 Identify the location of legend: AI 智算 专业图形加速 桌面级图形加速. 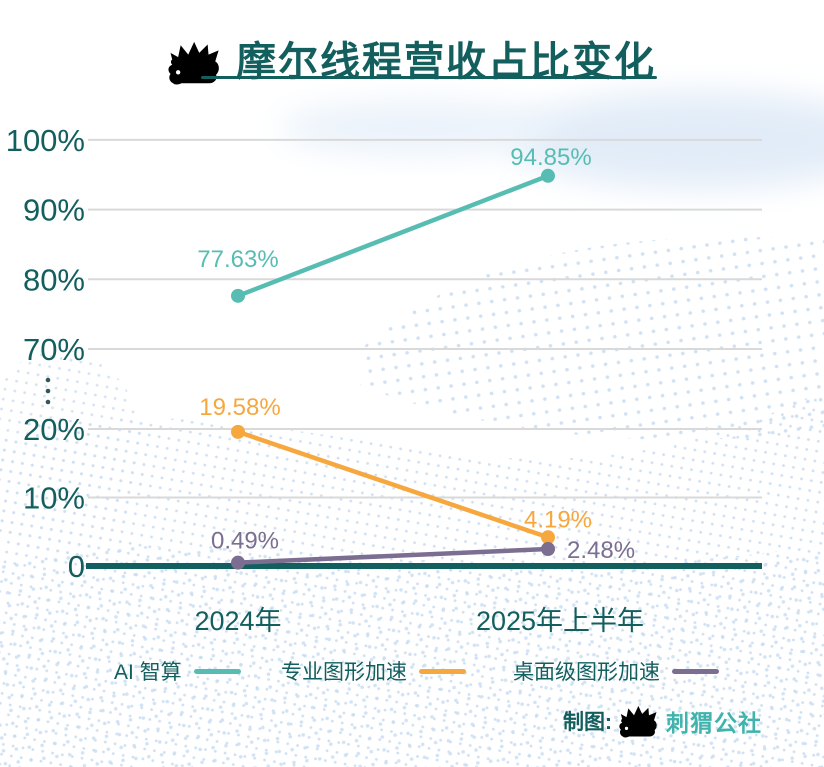
(412, 671).